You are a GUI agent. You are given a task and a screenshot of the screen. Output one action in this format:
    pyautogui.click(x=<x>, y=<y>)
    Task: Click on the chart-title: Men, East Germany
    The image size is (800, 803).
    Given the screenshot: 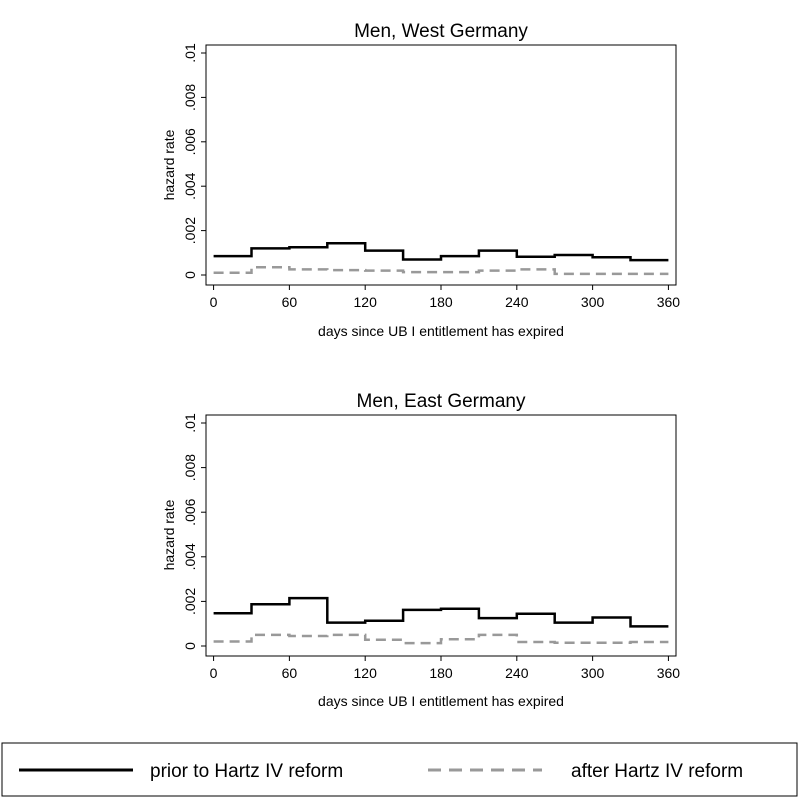 What is the action you would take?
    pyautogui.click(x=441, y=401)
    